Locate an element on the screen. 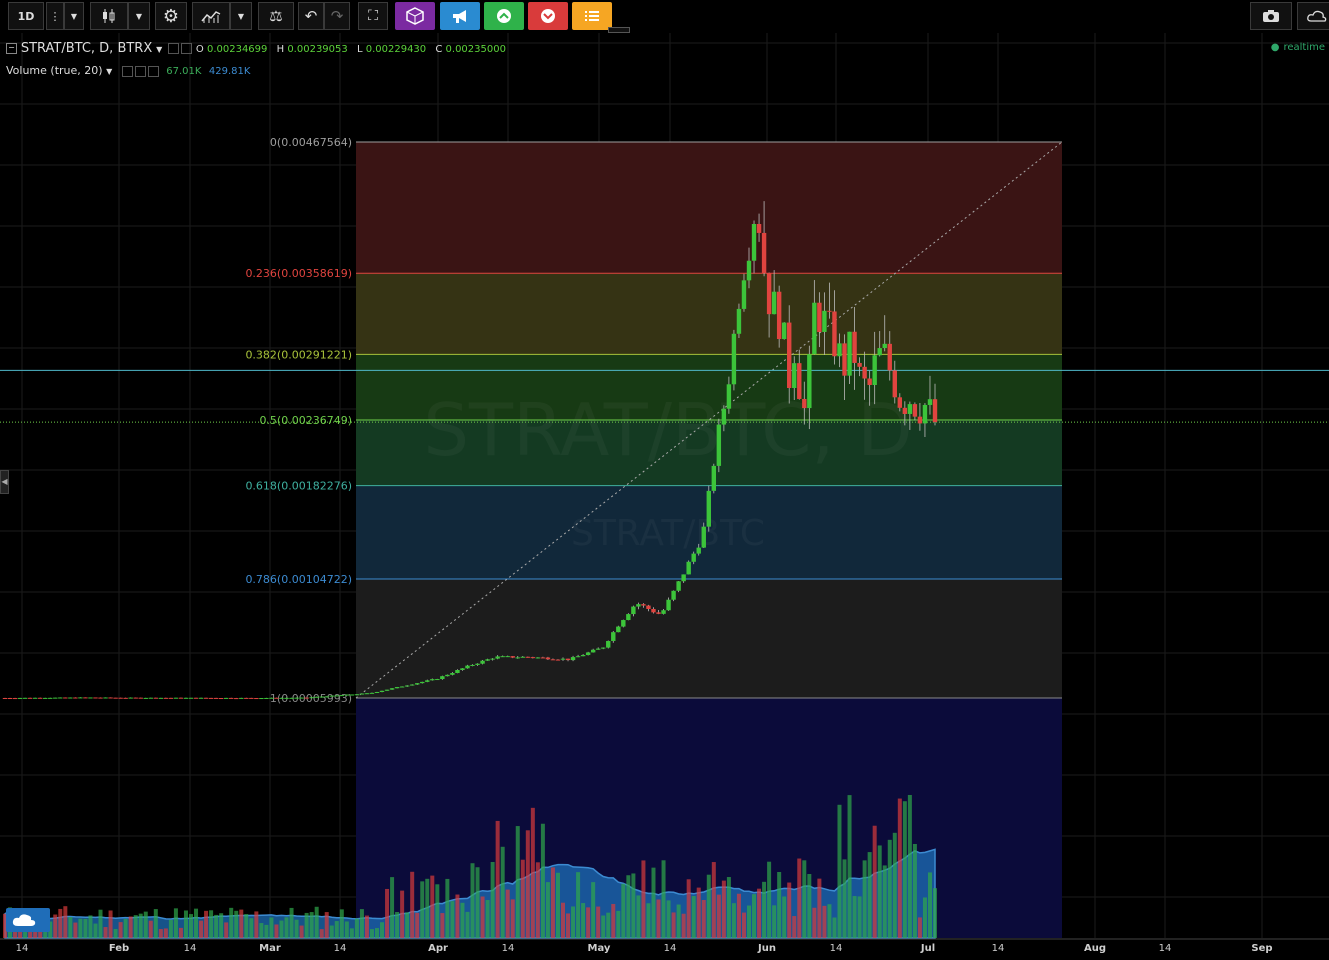  scale-icon: ⚖ is located at coordinates (276, 16).